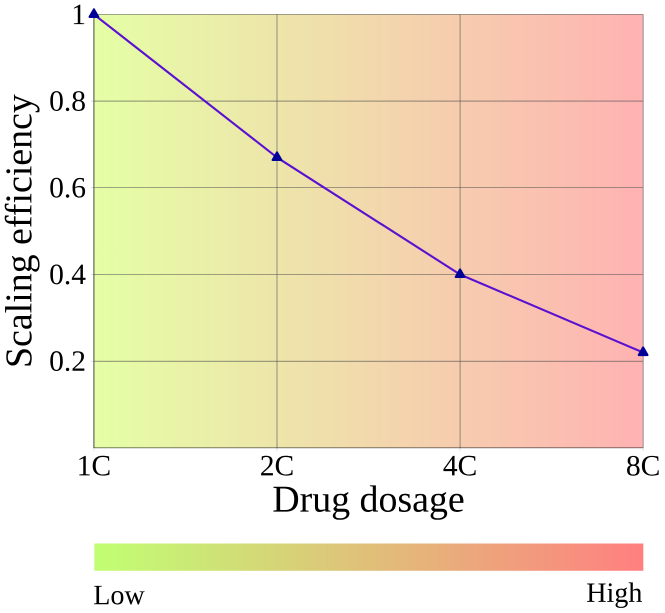 The image size is (665, 613). I want to click on x-tick-label: 1C, so click(94, 466).